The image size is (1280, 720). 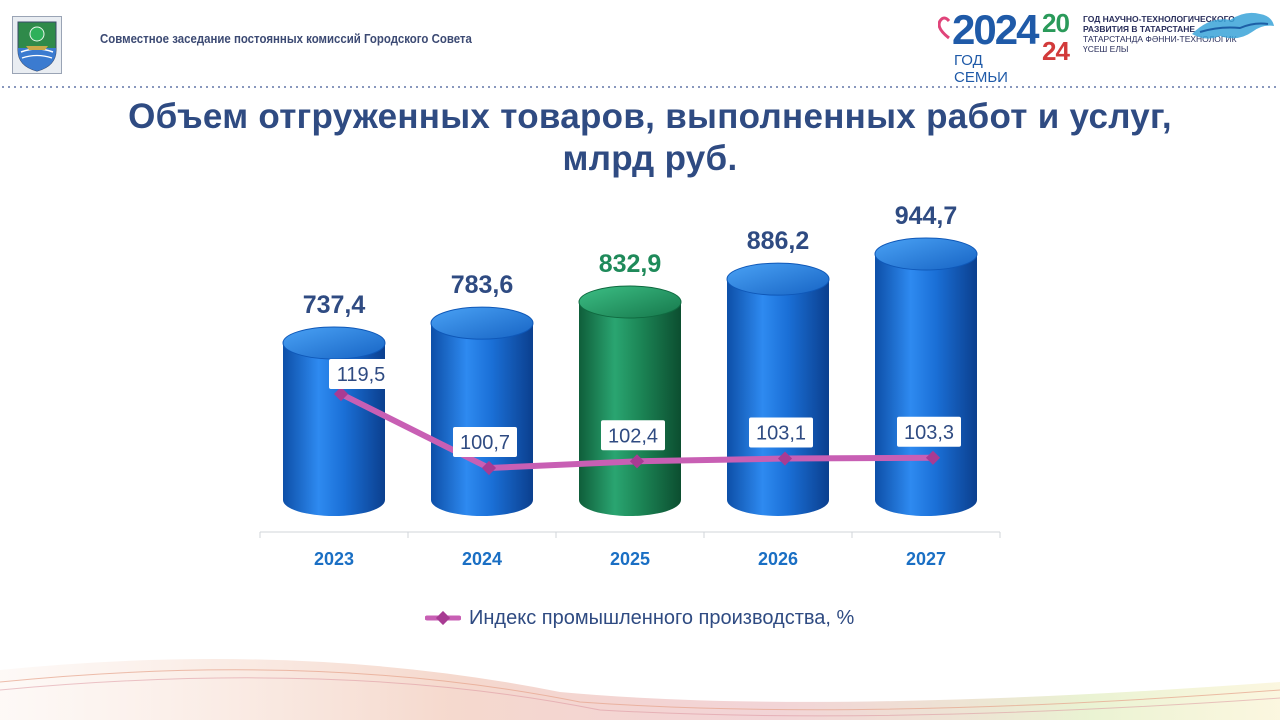 I want to click on svg-text: 102,4, so click(x=633, y=436).